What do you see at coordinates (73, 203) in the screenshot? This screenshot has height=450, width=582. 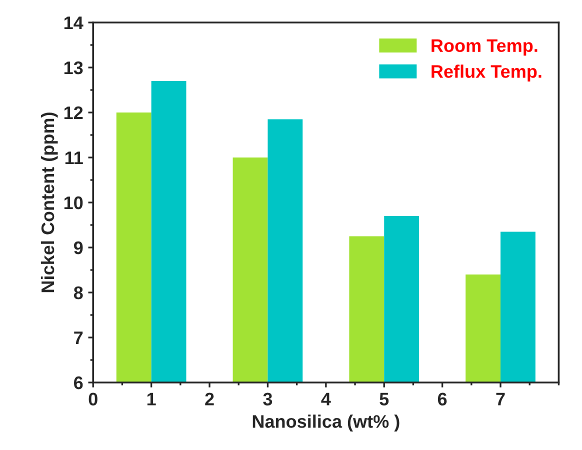 I see `y-tick-label: 10` at bounding box center [73, 203].